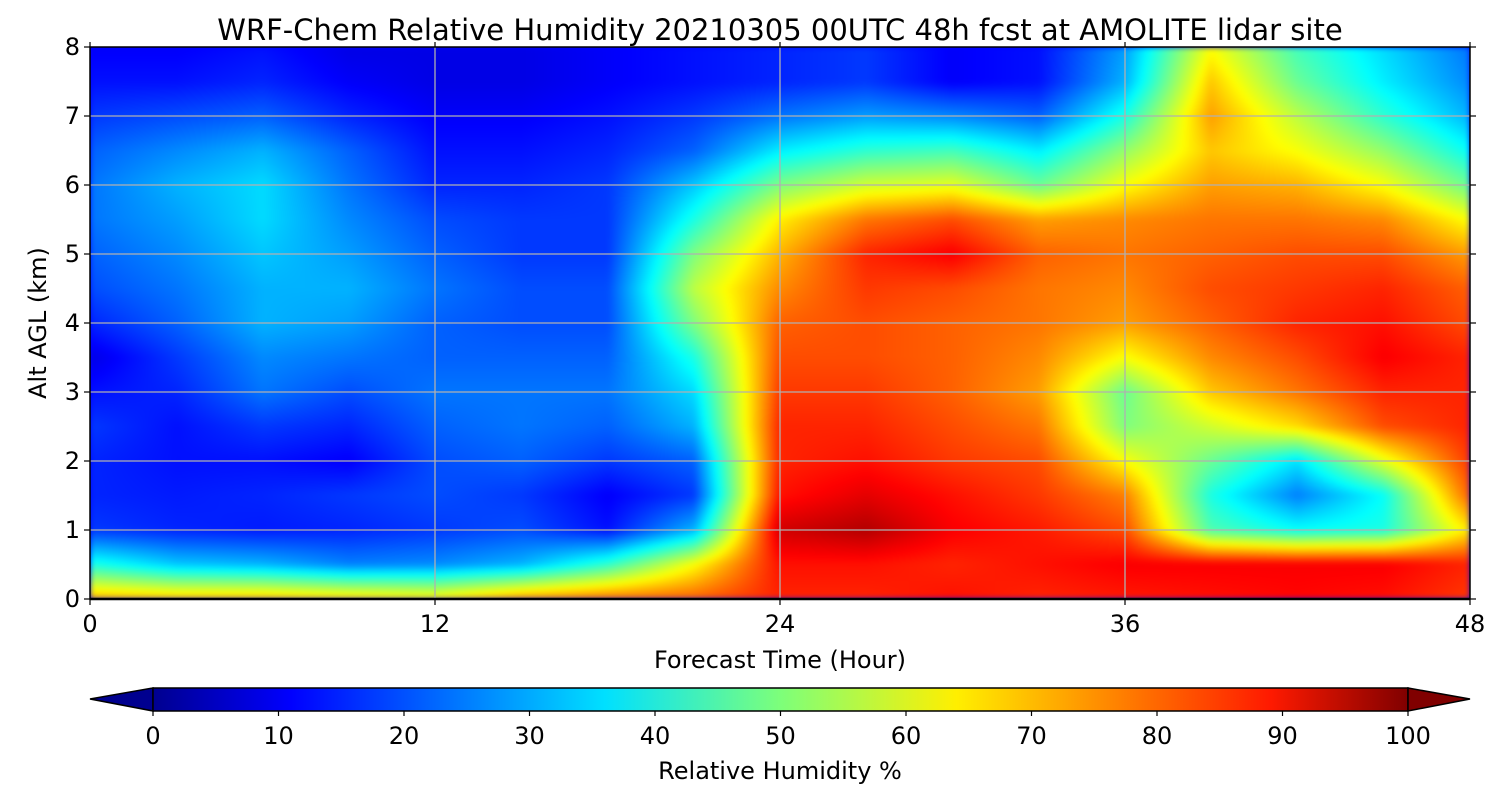  I want to click on y-tick-label: 0, so click(72, 599).